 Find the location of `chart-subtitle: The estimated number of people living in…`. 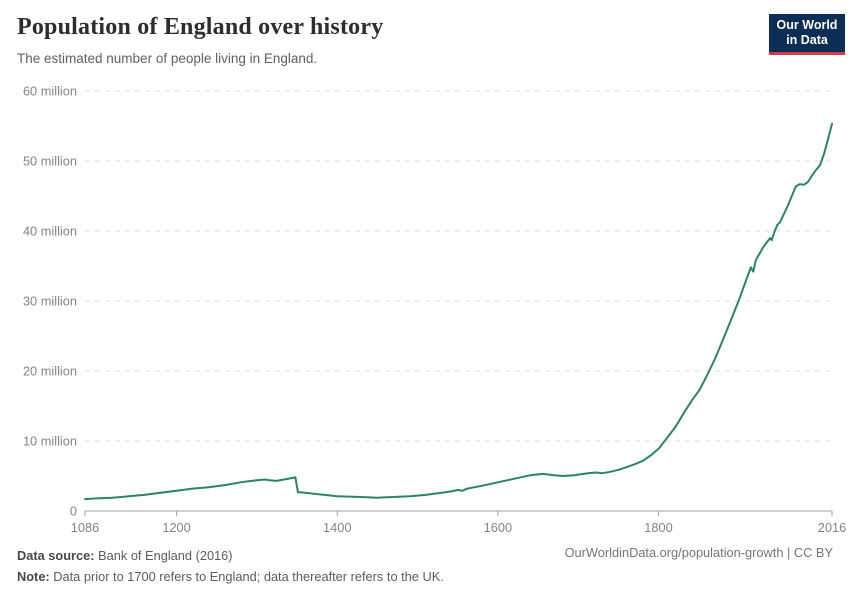

chart-subtitle: The estimated number of people living in… is located at coordinates (167, 58).